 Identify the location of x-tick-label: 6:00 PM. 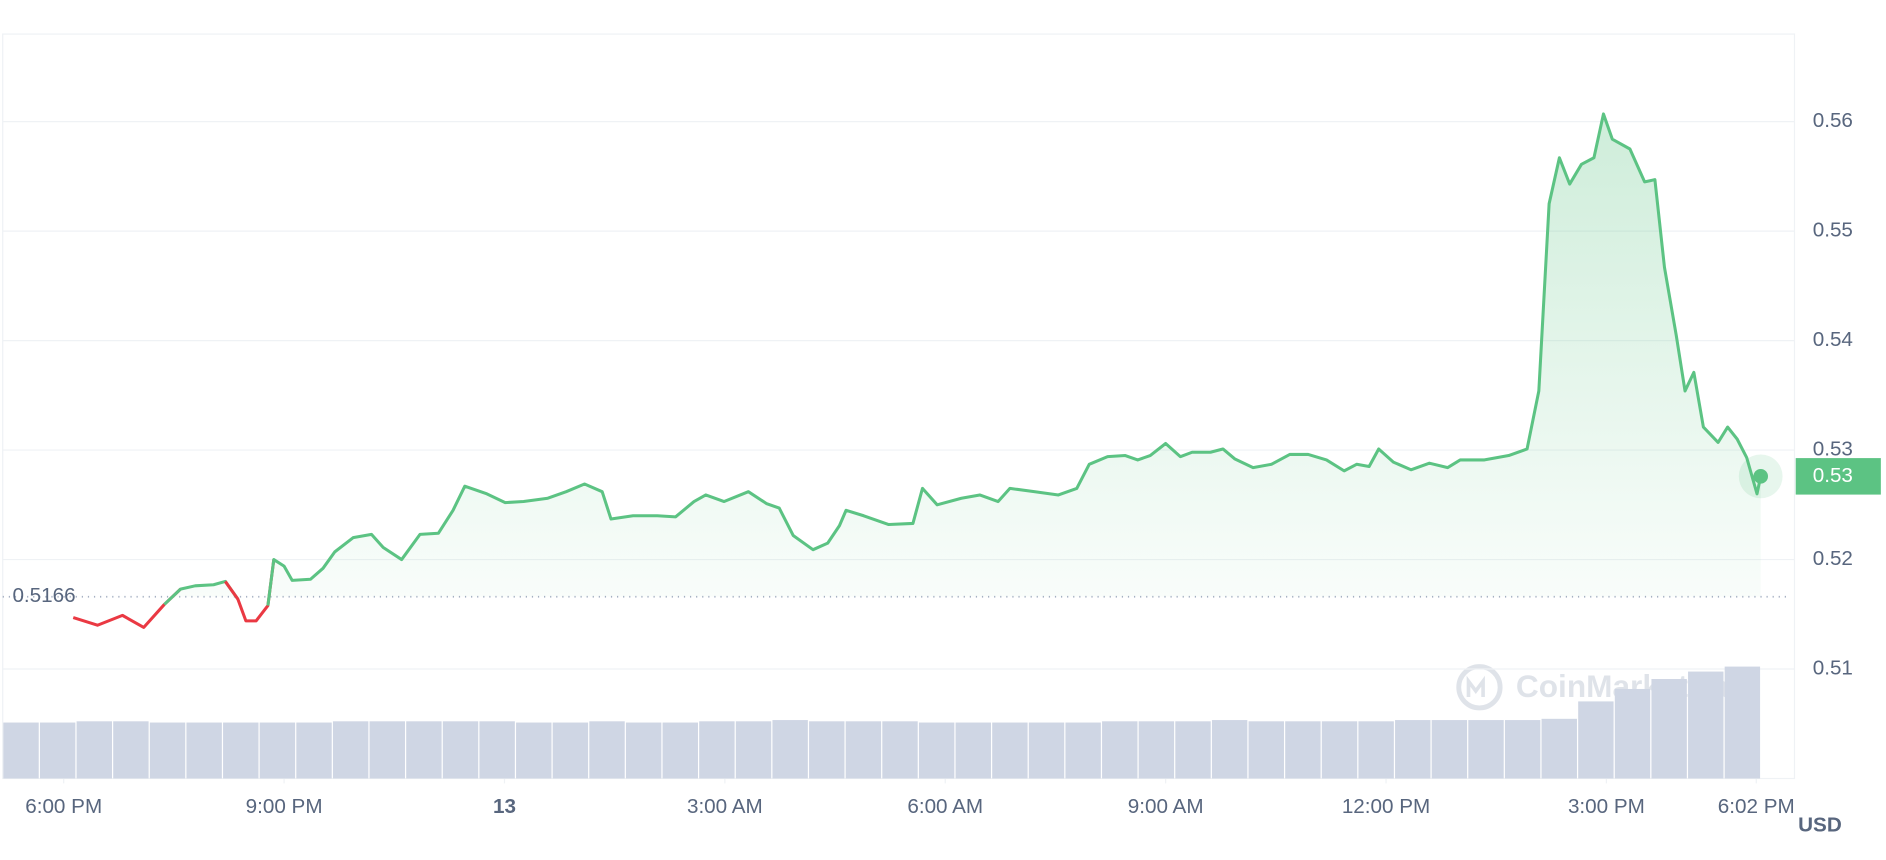
(63, 806).